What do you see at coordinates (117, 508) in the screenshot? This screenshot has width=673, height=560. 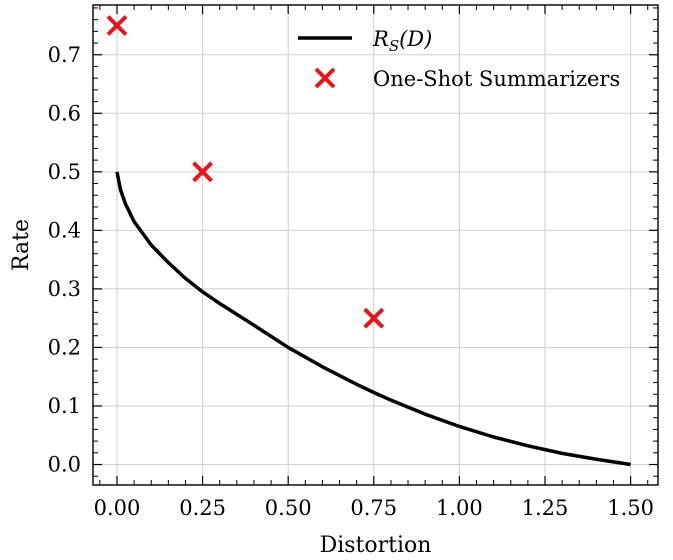 I see `x-tick-label: 0.00` at bounding box center [117, 508].